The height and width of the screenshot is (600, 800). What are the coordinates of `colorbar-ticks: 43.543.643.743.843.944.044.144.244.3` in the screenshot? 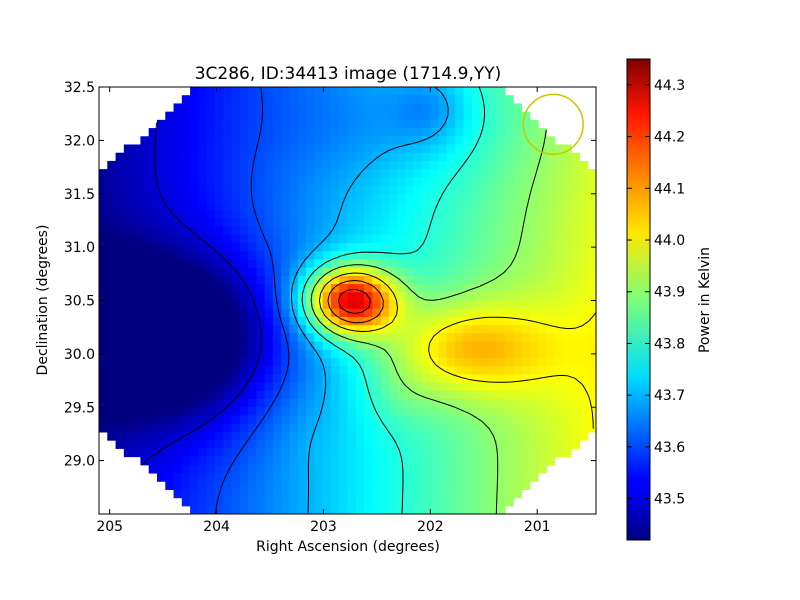 It's located at (656, 293).